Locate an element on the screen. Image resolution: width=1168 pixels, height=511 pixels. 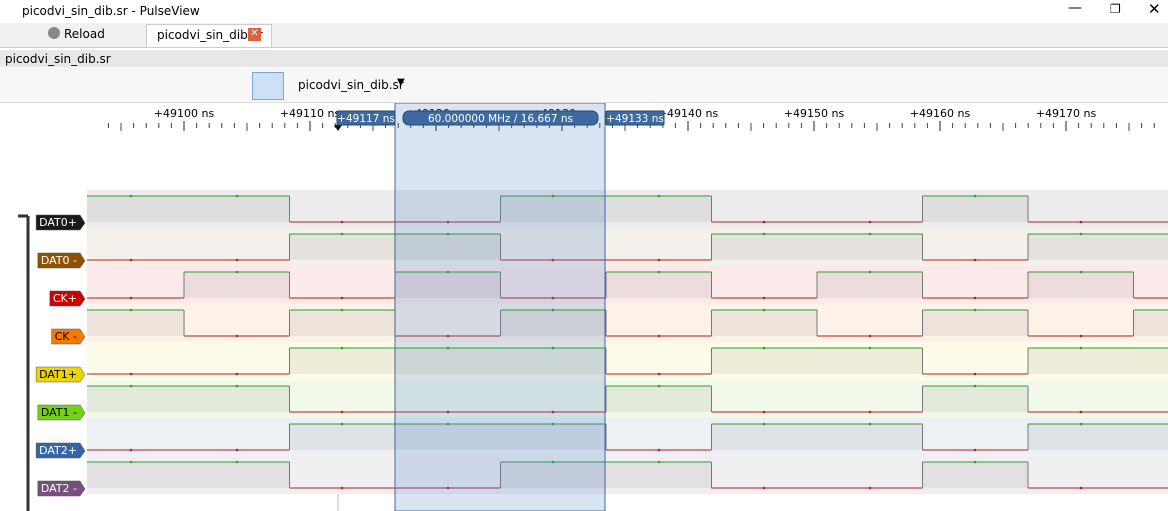
ruler-label: +49110 ns is located at coordinates (310, 113).